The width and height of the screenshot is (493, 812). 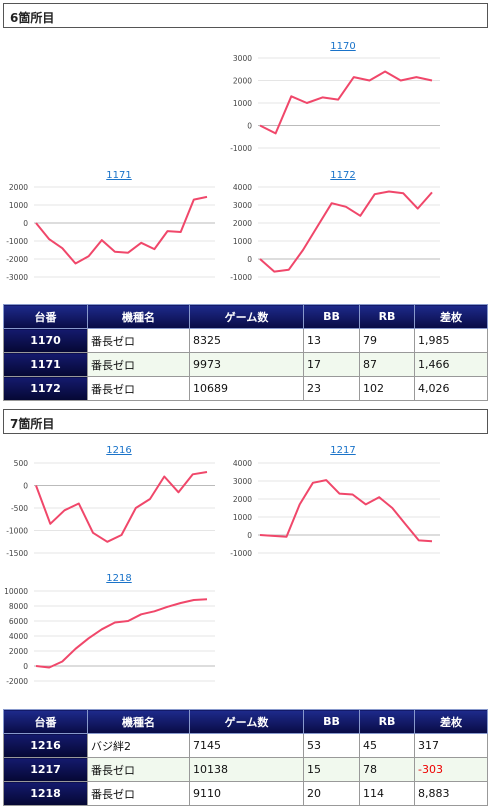 What do you see at coordinates (451, 769) in the screenshot?
I see `cell-diff: -303` at bounding box center [451, 769].